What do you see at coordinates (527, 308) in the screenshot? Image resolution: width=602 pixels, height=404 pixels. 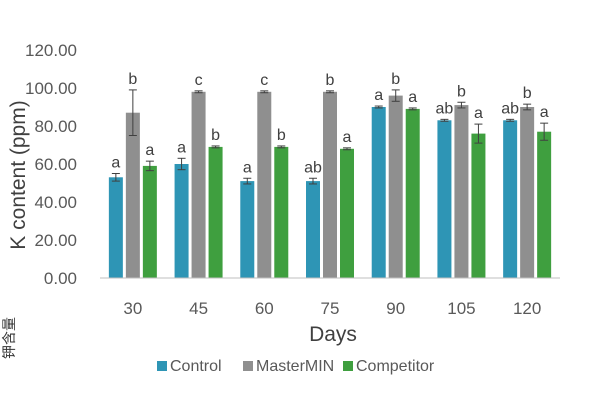 I see `x-tick-label: 120` at bounding box center [527, 308].